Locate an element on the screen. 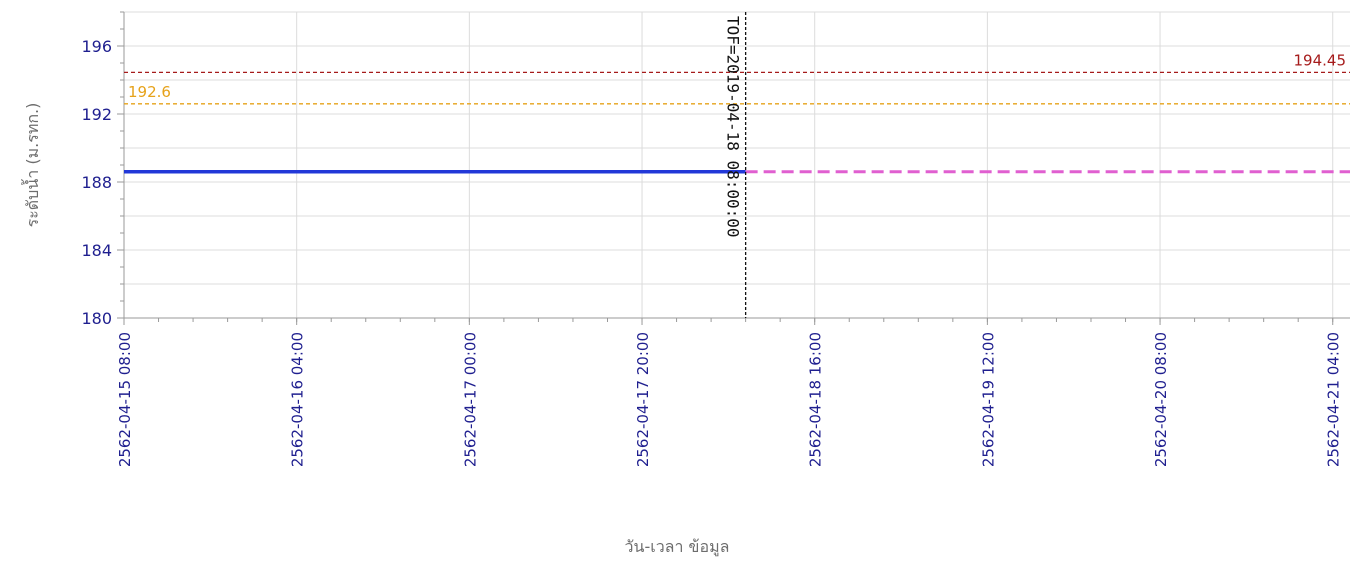 The width and height of the screenshot is (1356, 562). x-tick-label: 2562-04-21 04:00 is located at coordinates (1334, 399).